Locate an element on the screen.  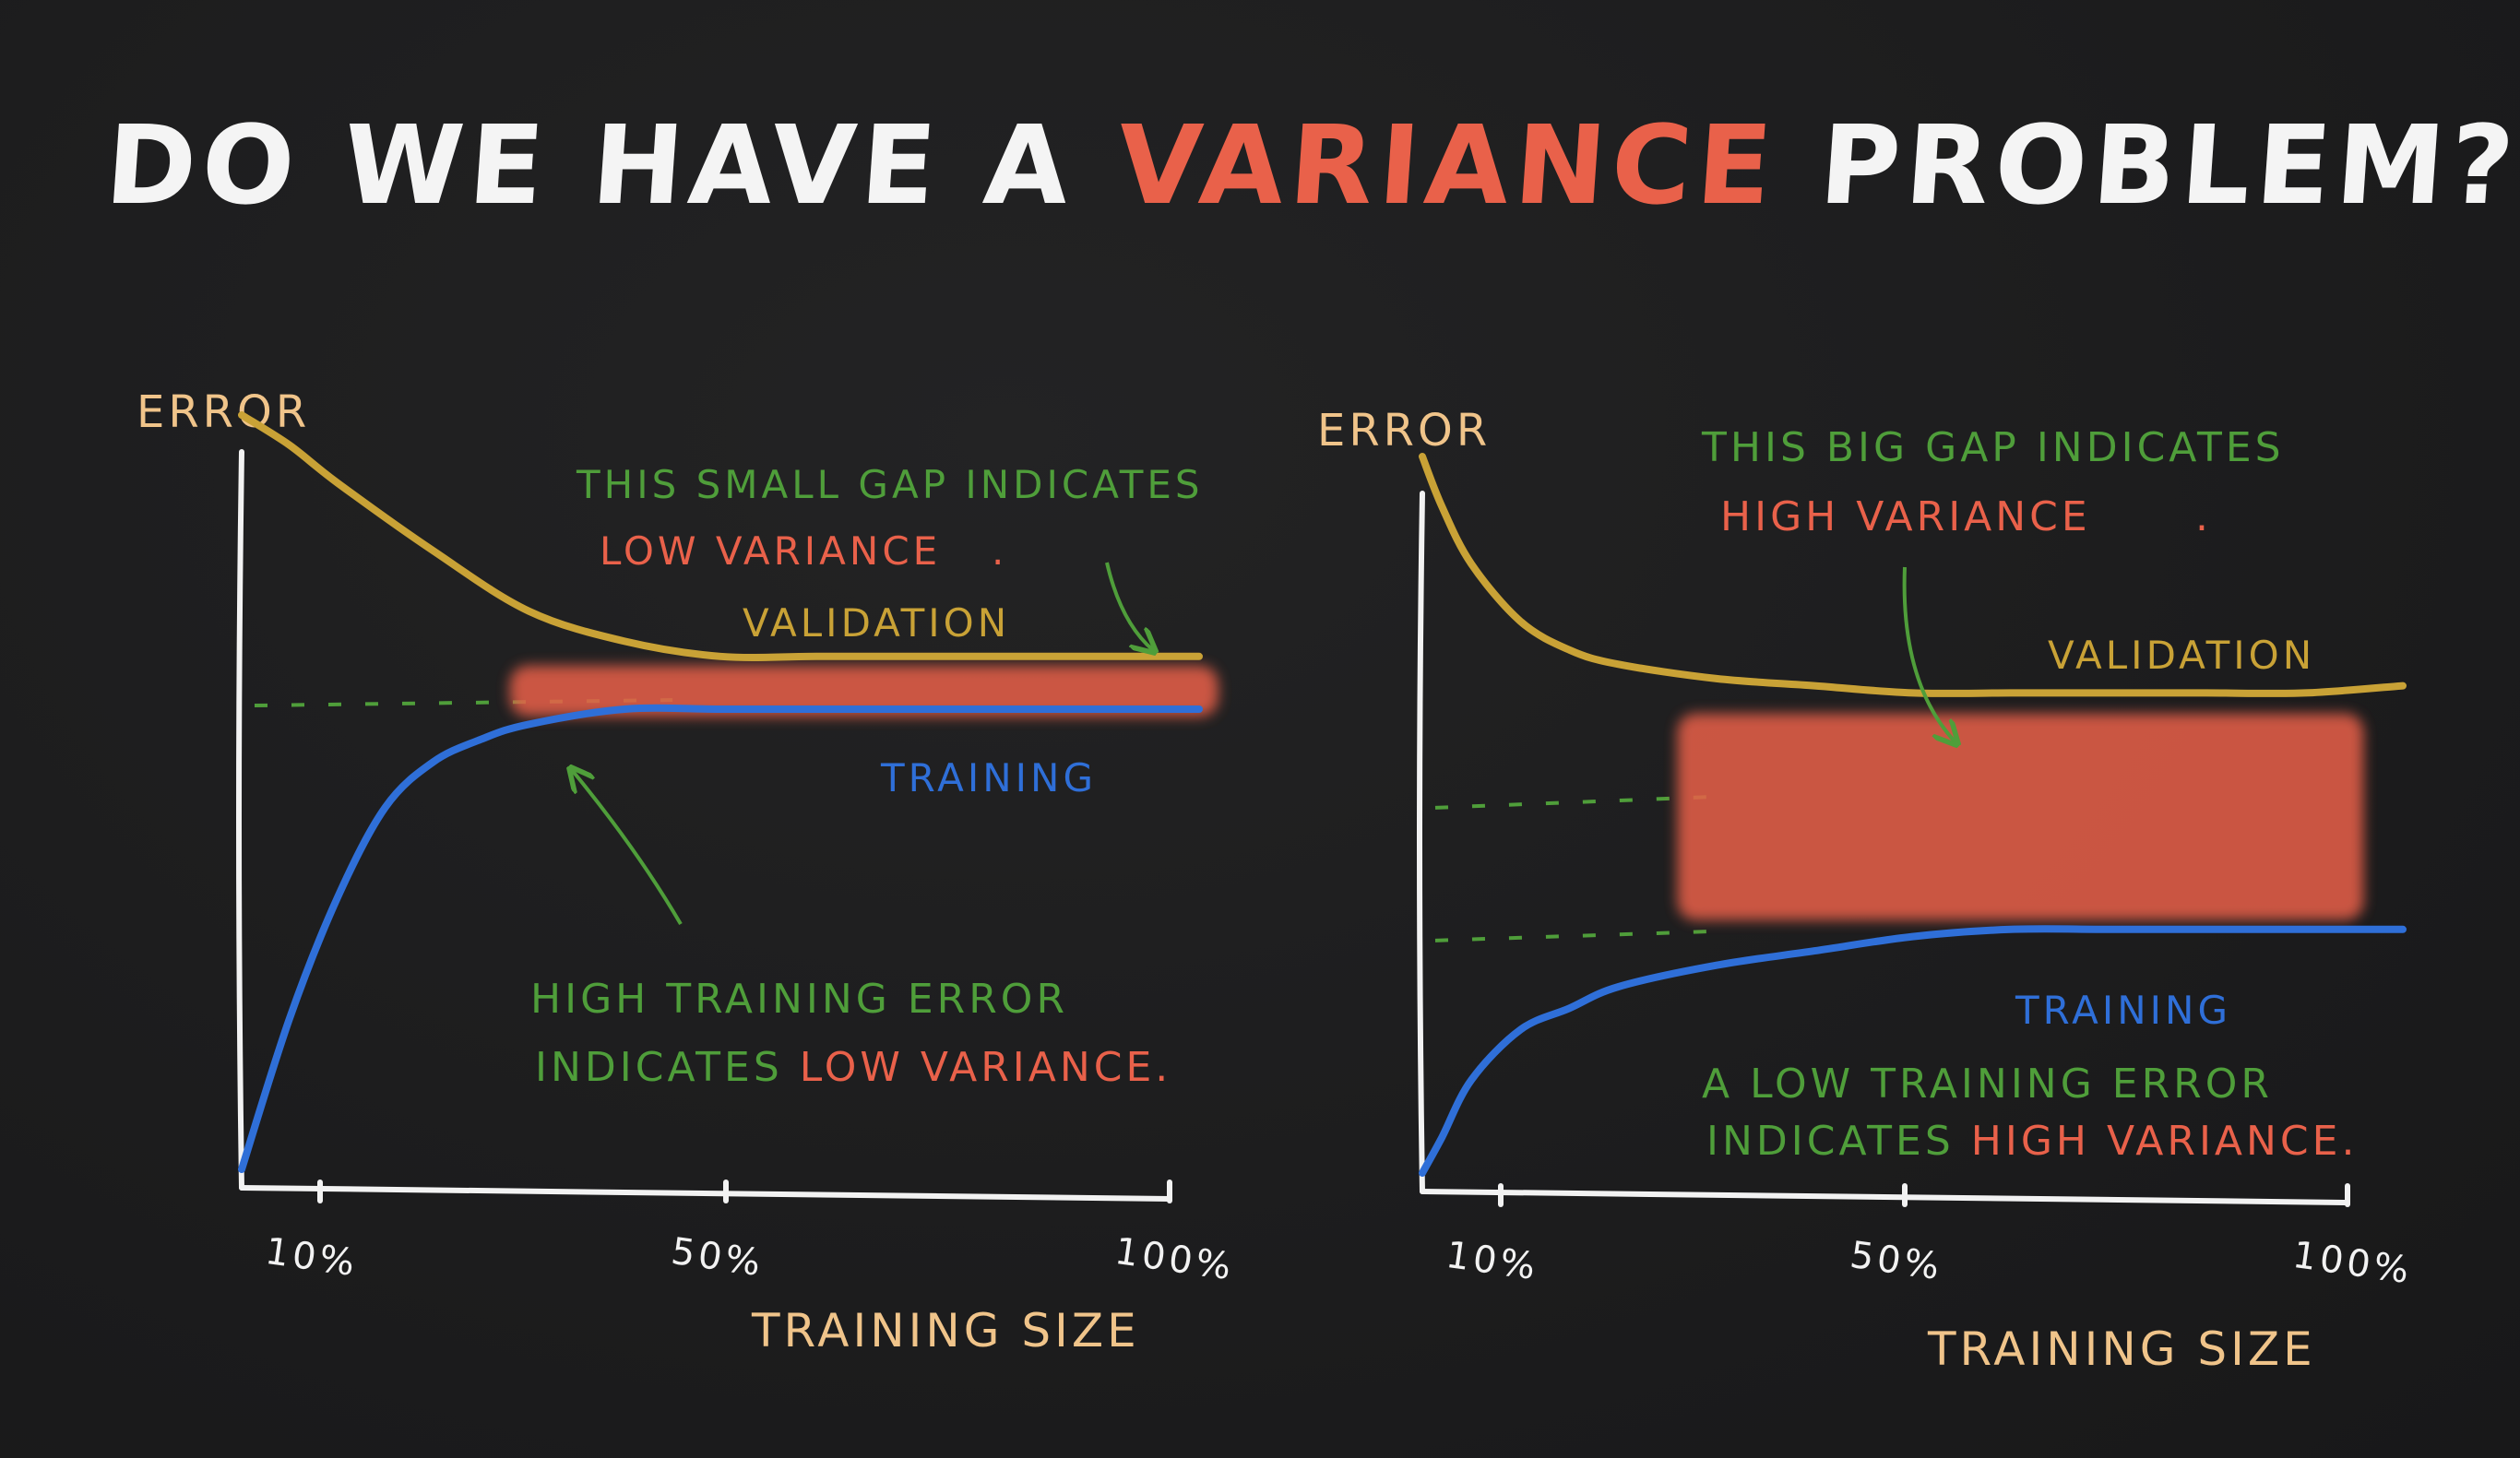
validation-curve-right is located at coordinates (1913, 575).